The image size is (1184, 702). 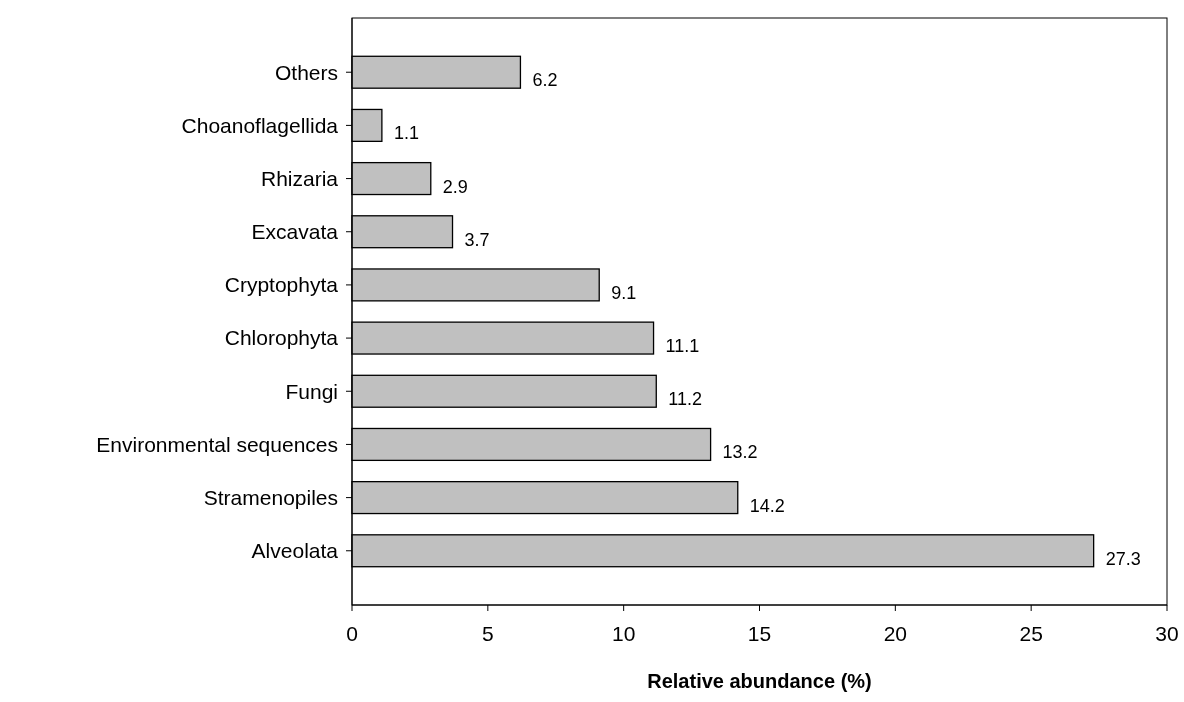 What do you see at coordinates (455, 186) in the screenshot?
I see `data-label: 2.9` at bounding box center [455, 186].